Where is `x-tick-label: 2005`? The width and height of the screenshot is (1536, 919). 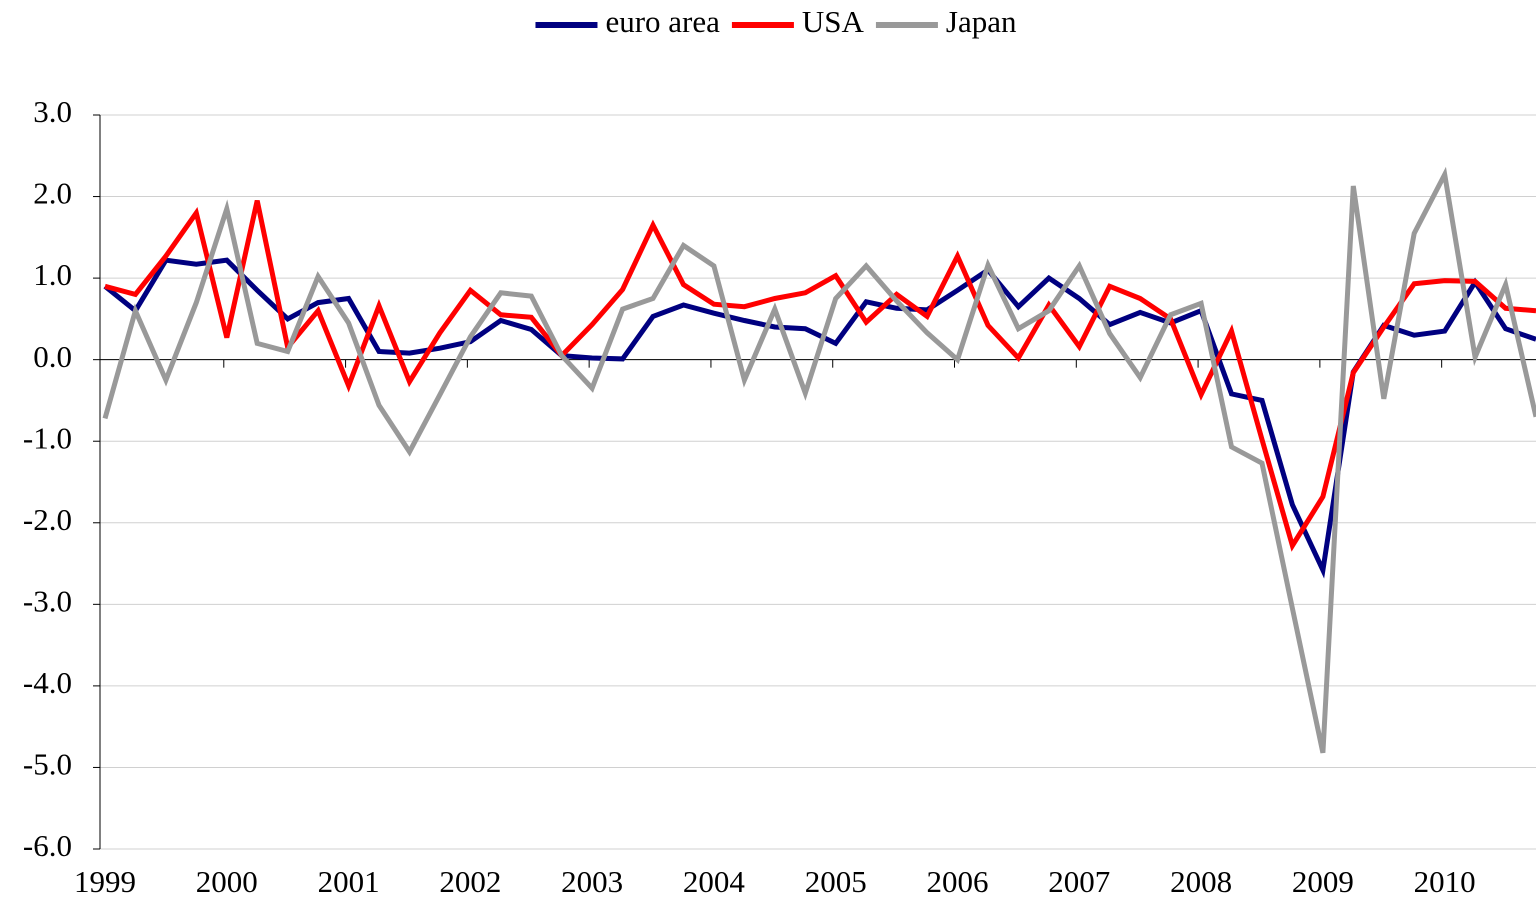 x-tick-label: 2005 is located at coordinates (836, 881).